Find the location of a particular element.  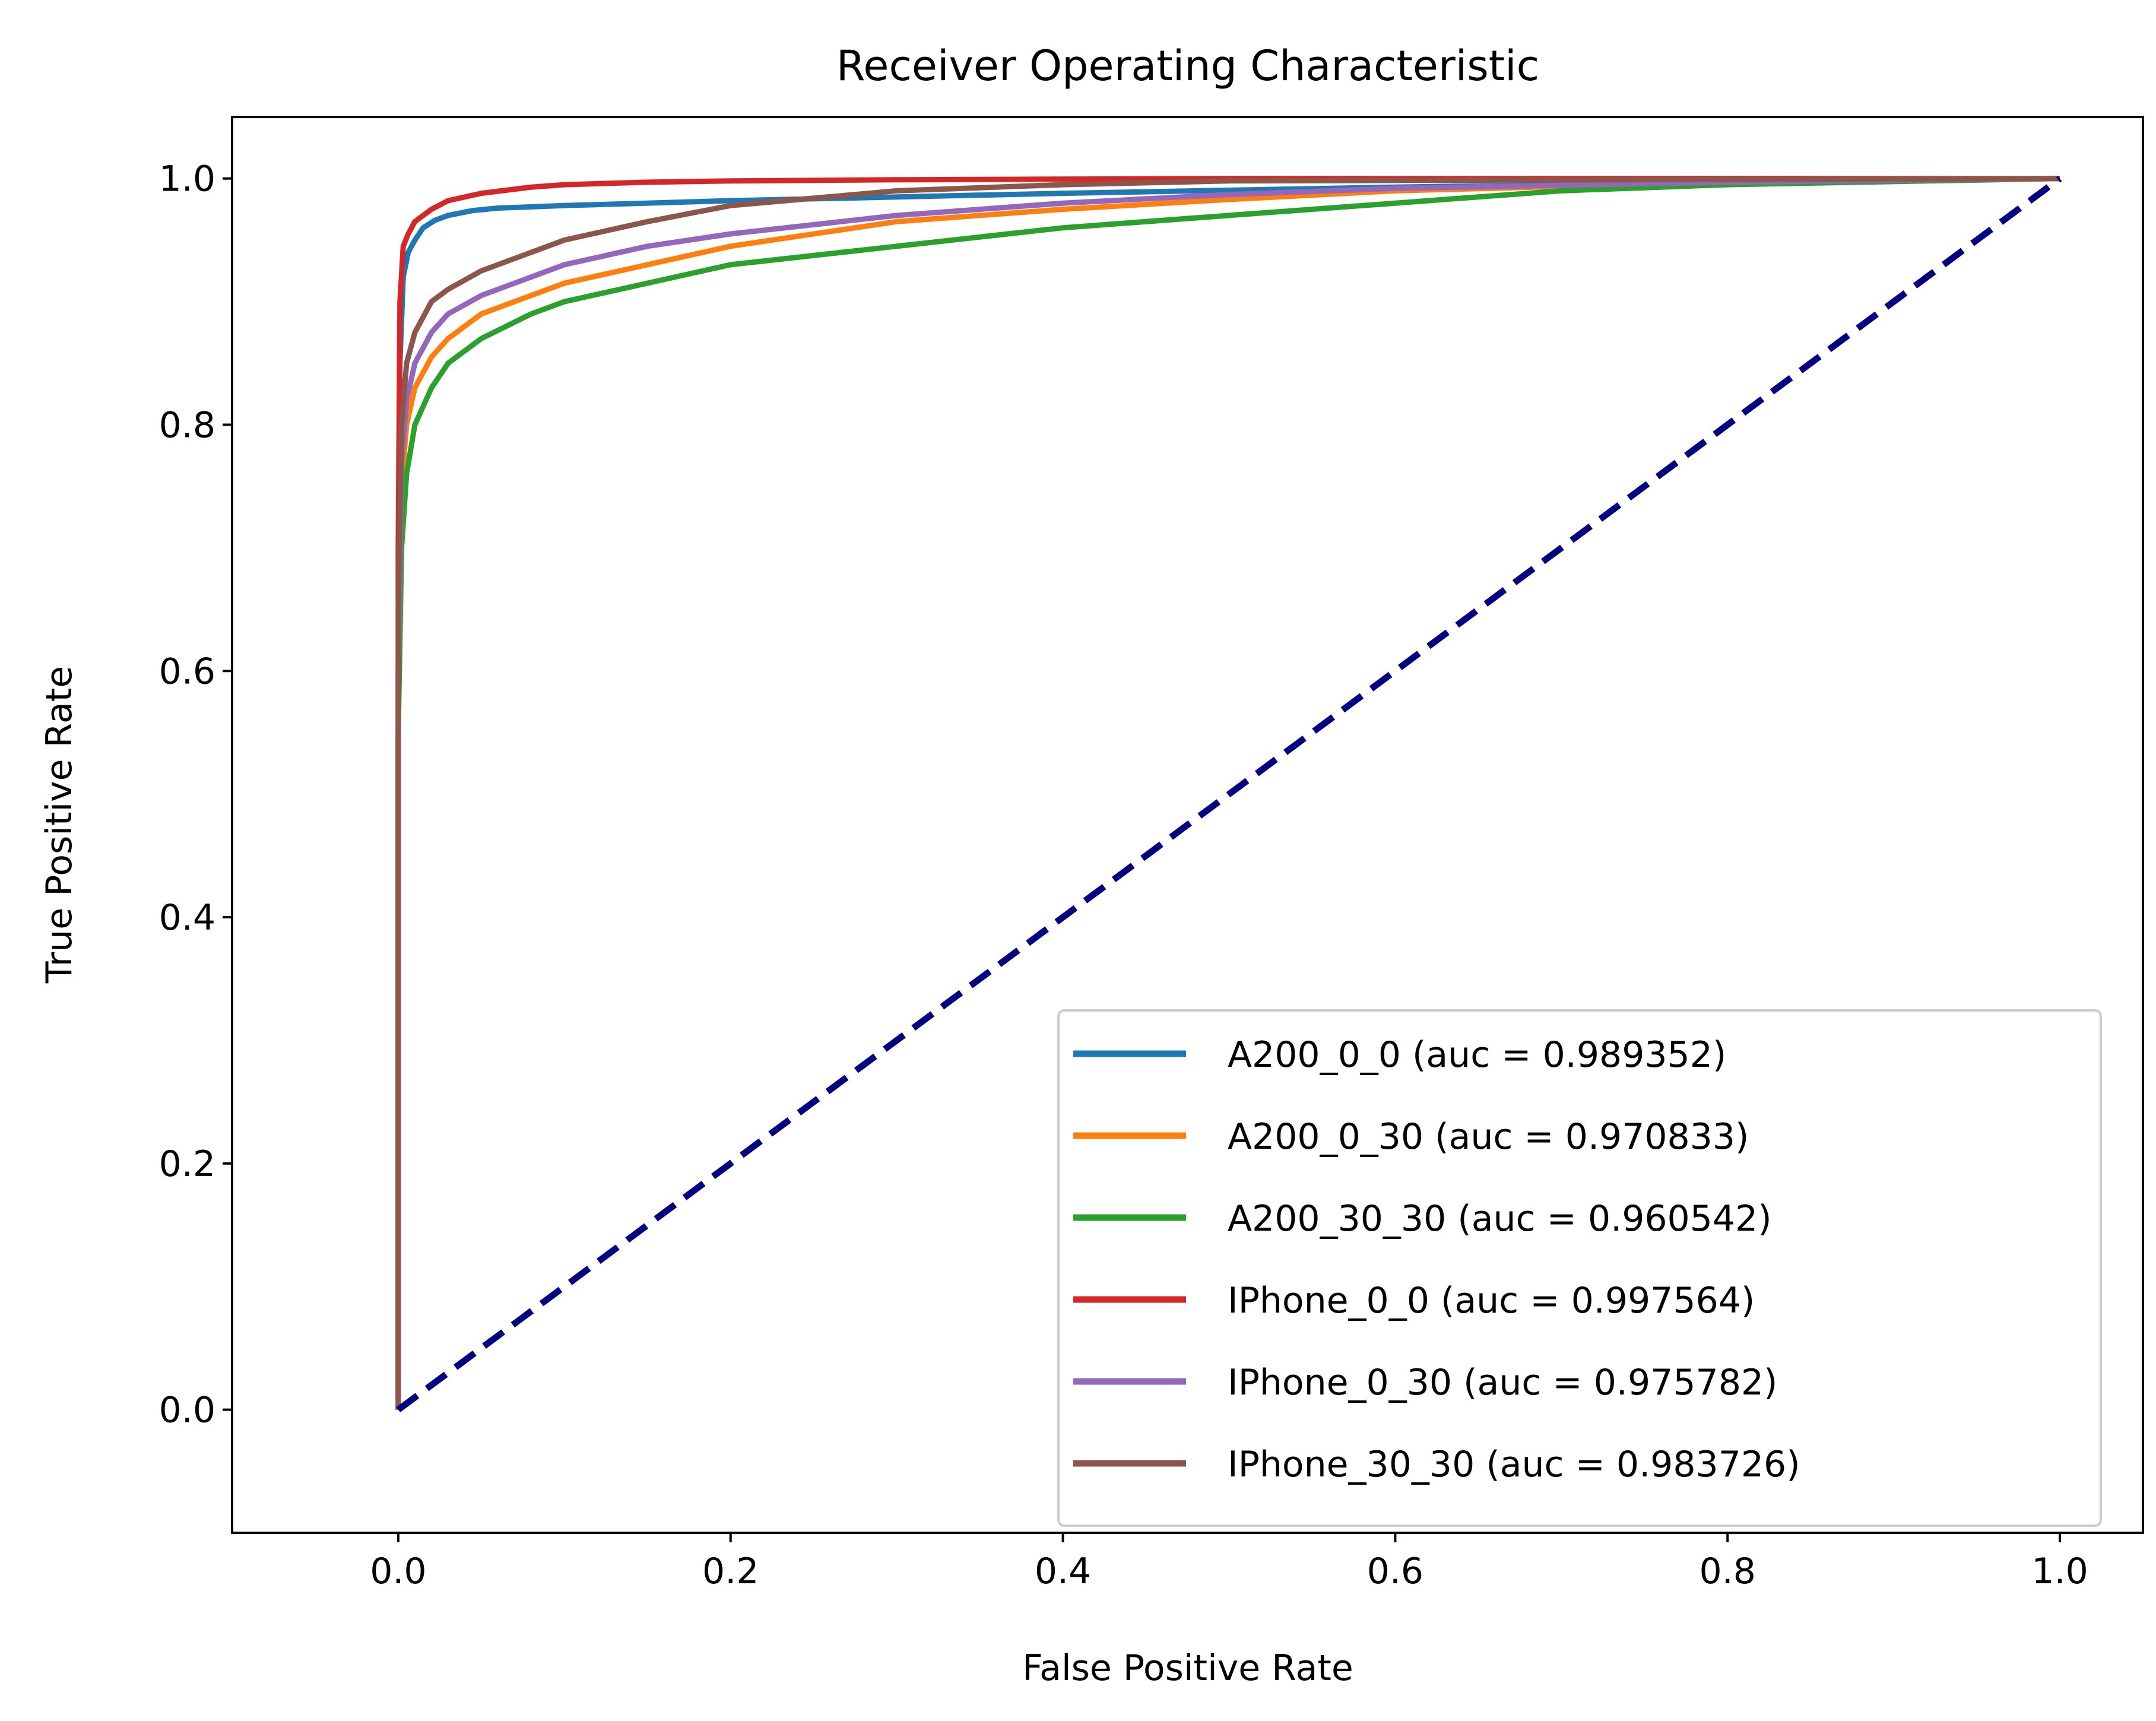

x-tick-label: 0.0 is located at coordinates (398, 1572).